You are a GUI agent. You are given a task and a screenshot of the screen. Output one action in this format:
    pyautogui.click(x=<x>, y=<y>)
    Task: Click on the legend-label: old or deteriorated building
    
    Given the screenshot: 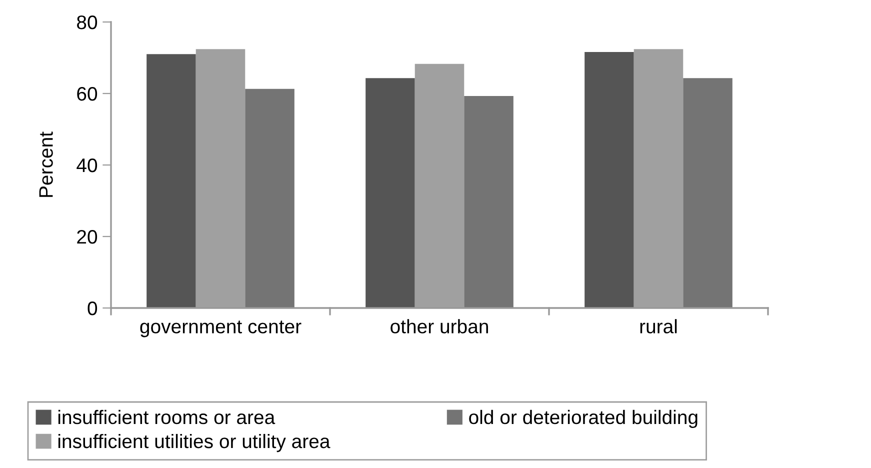 What is the action you would take?
    pyautogui.click(x=583, y=419)
    